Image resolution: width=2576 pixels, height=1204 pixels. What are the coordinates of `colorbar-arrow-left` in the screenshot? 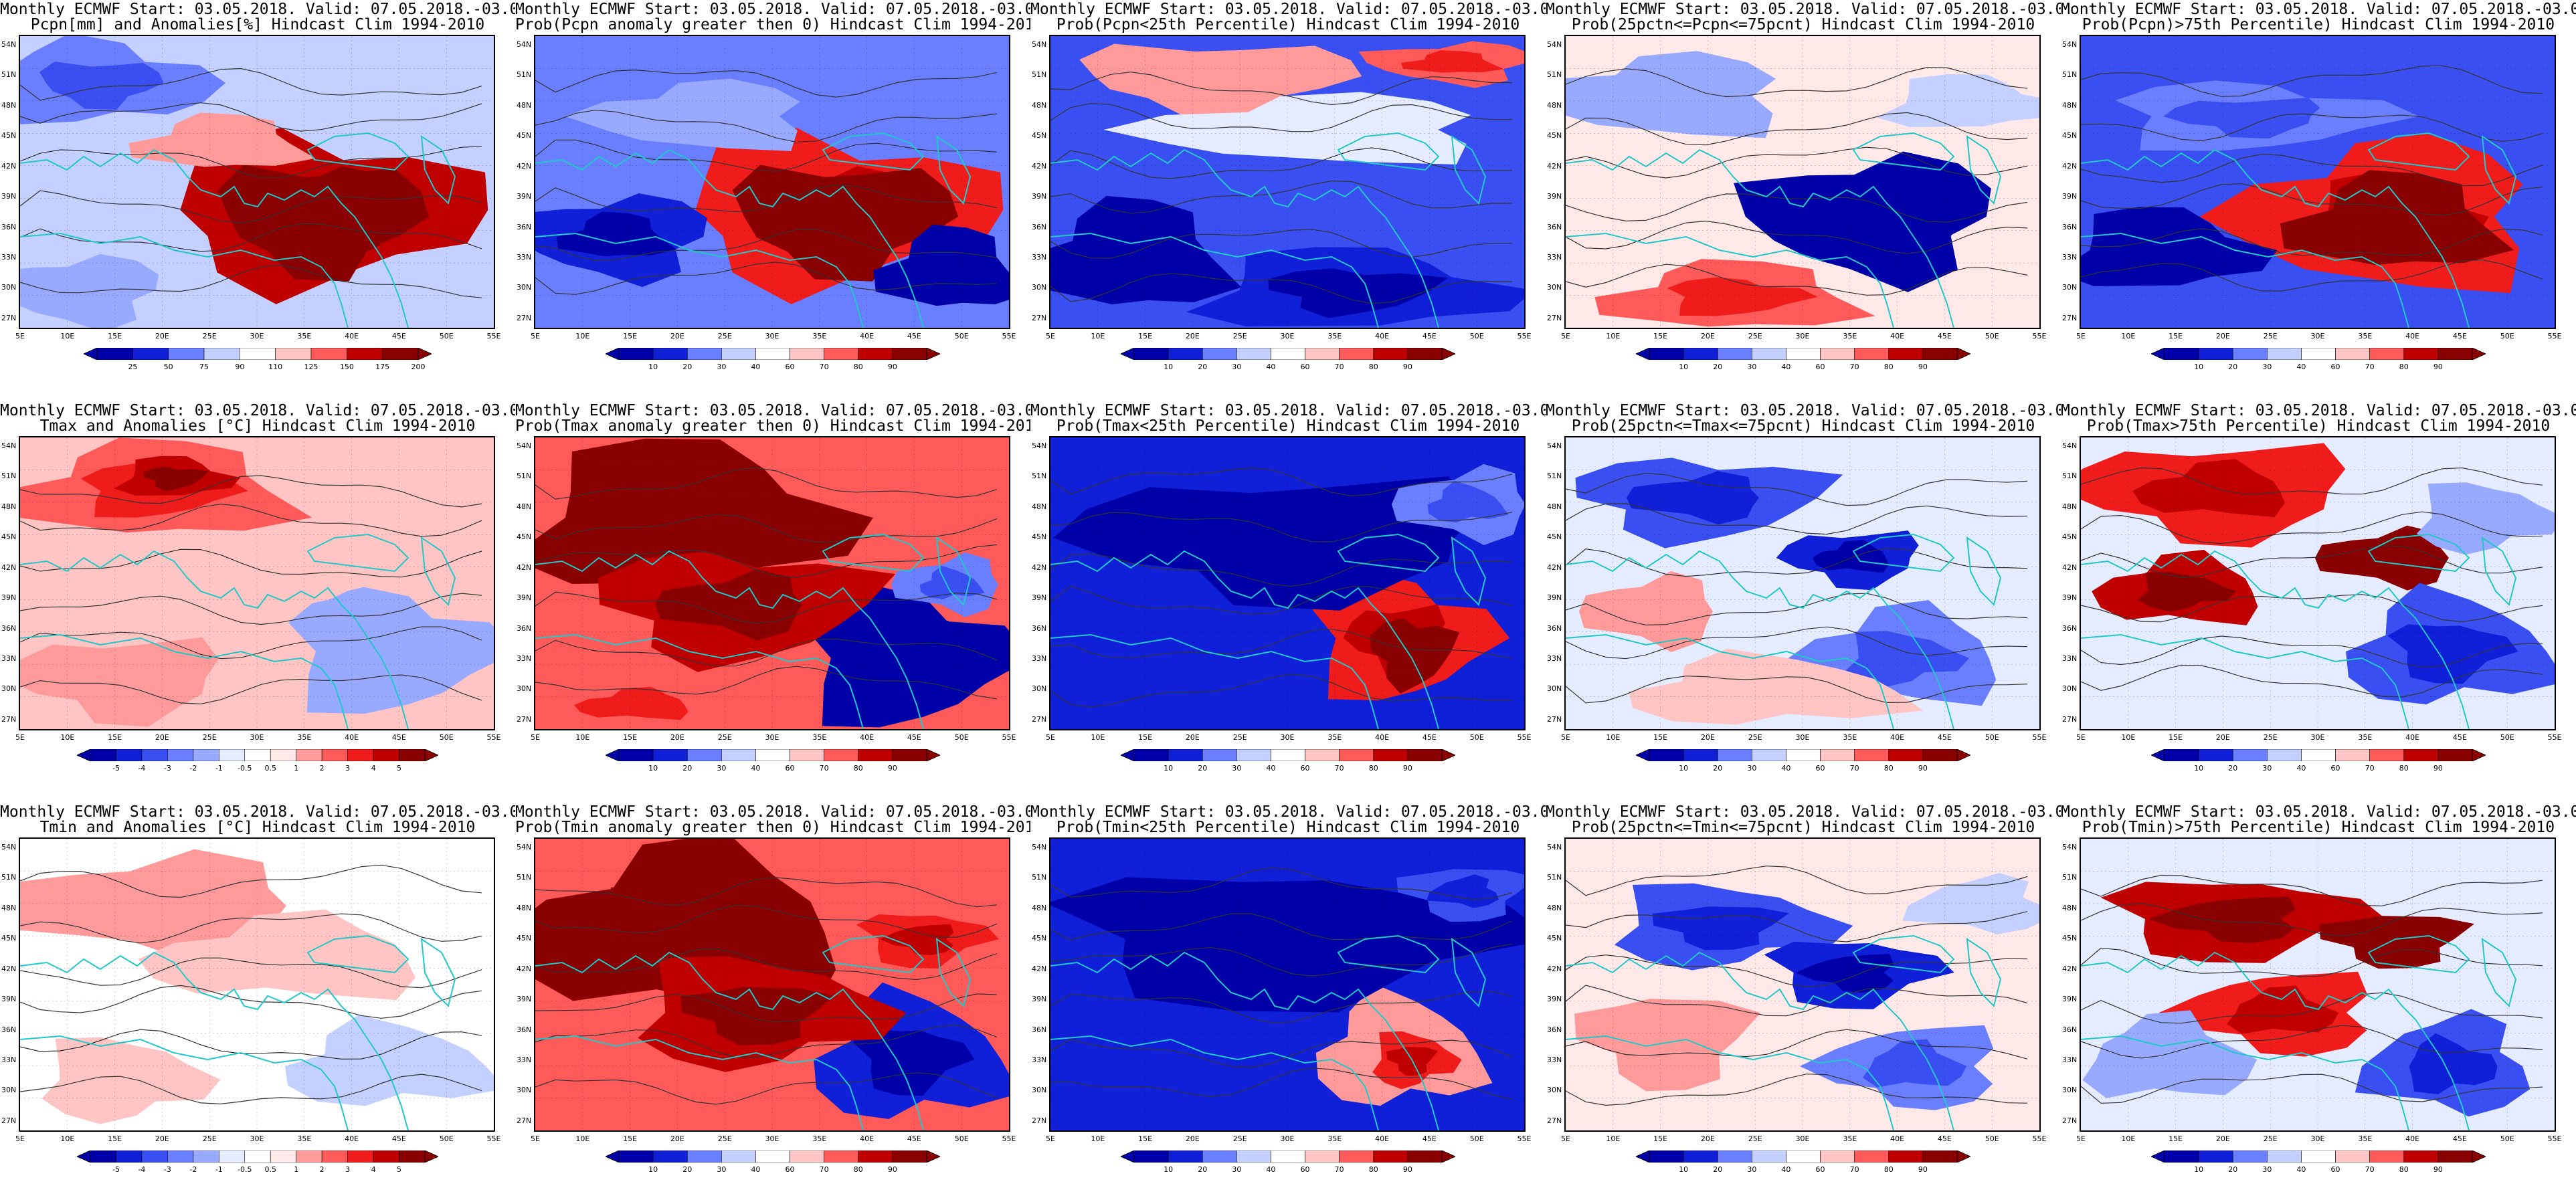 It's located at (1643, 1156).